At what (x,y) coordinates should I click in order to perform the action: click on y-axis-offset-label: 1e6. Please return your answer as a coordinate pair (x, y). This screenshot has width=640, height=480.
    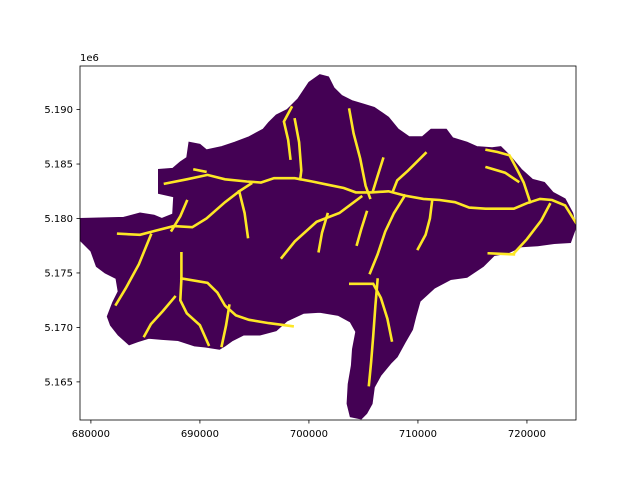
    Looking at the image, I should click on (89, 58).